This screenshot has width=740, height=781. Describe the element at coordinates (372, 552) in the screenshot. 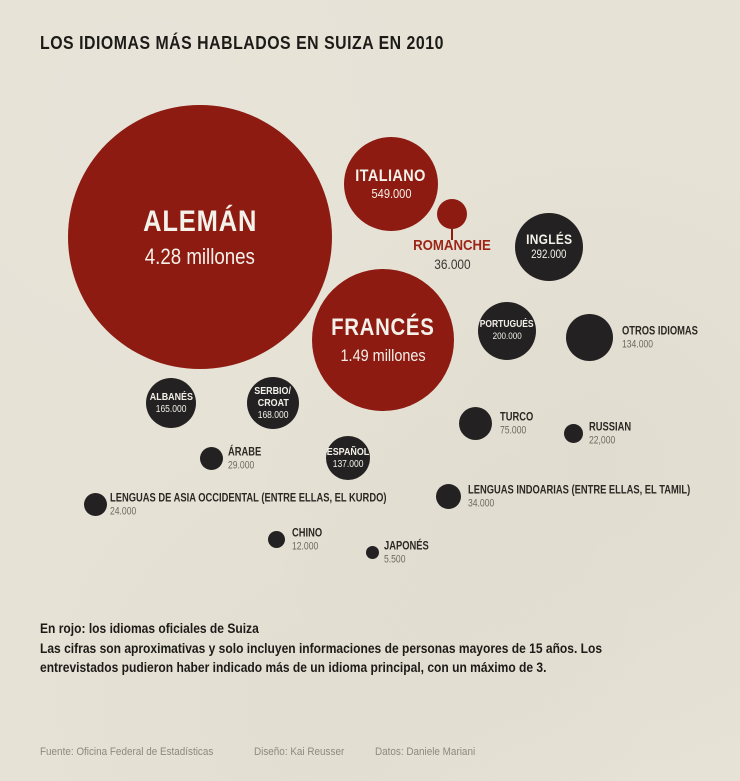

I see `bubble-japones` at that location.